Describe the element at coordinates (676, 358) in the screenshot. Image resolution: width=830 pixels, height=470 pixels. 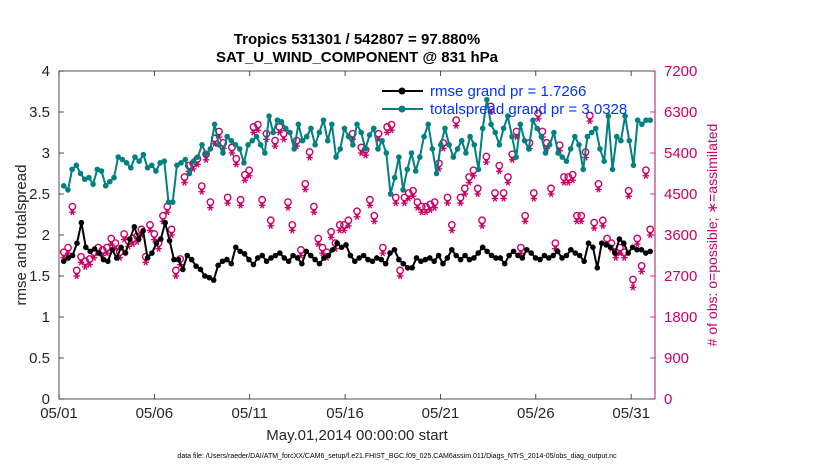
I see `y-right-tick-label: 900` at that location.